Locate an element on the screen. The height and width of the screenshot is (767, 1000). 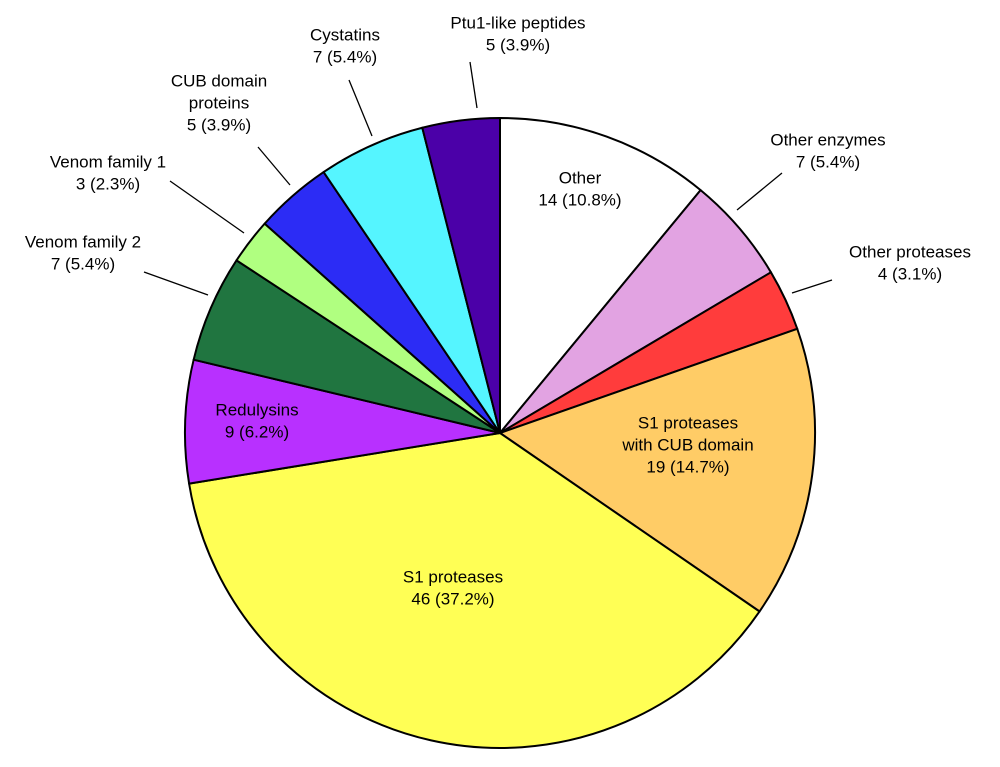
slice-label-other-enzymes-line-1: Other enzymes is located at coordinates (827, 139).